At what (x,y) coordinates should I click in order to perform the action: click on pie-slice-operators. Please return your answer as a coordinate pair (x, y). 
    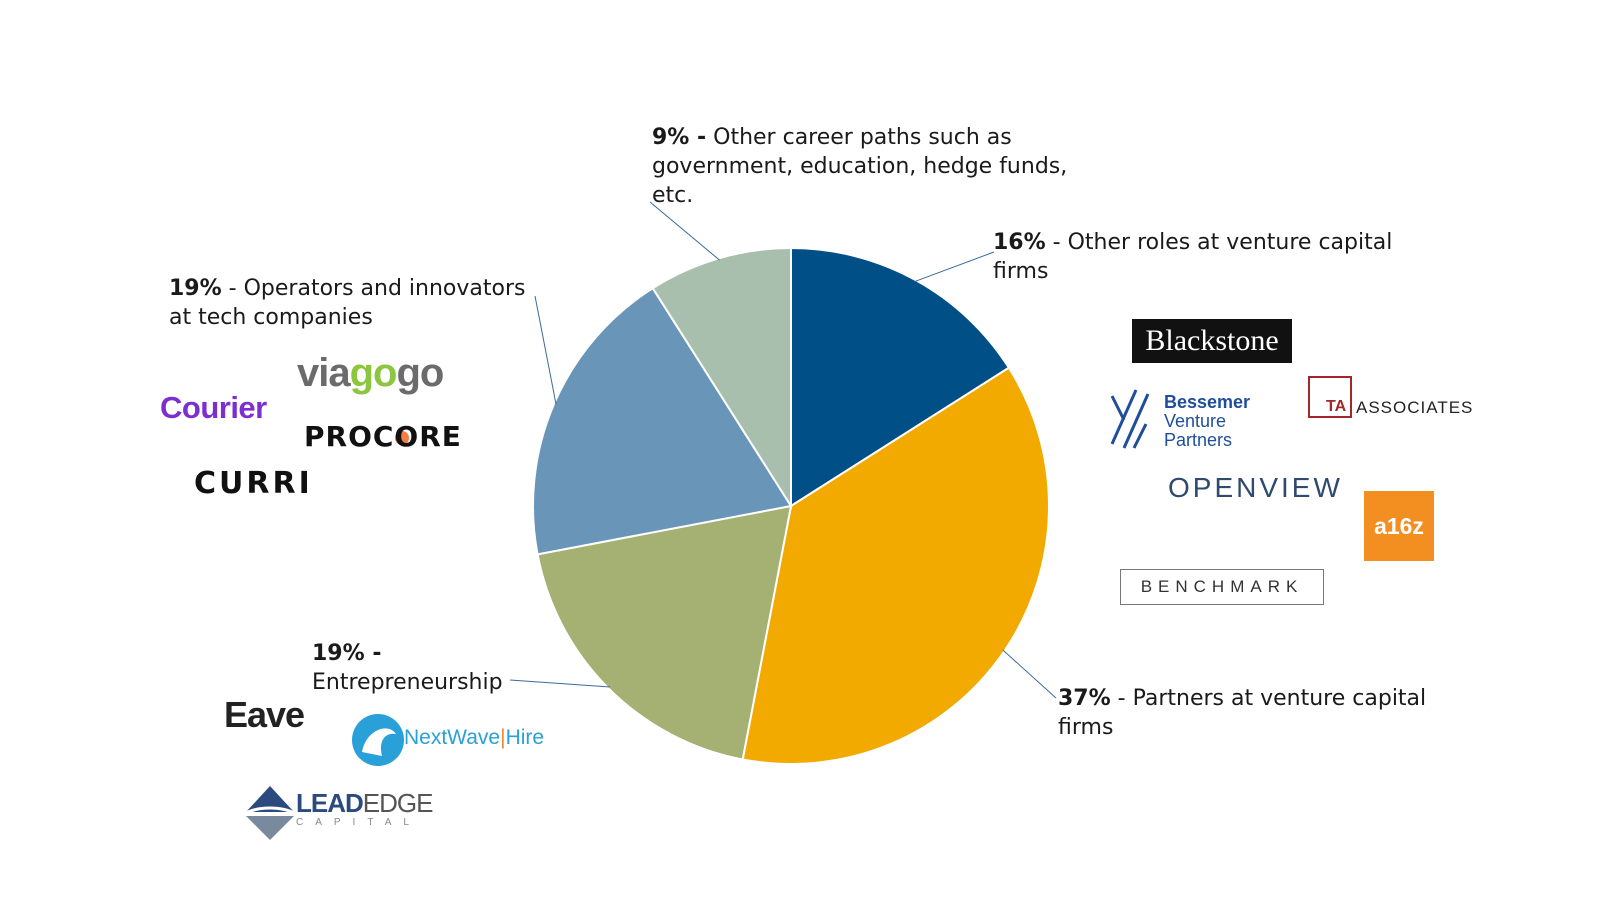
    Looking at the image, I should click on (662, 421).